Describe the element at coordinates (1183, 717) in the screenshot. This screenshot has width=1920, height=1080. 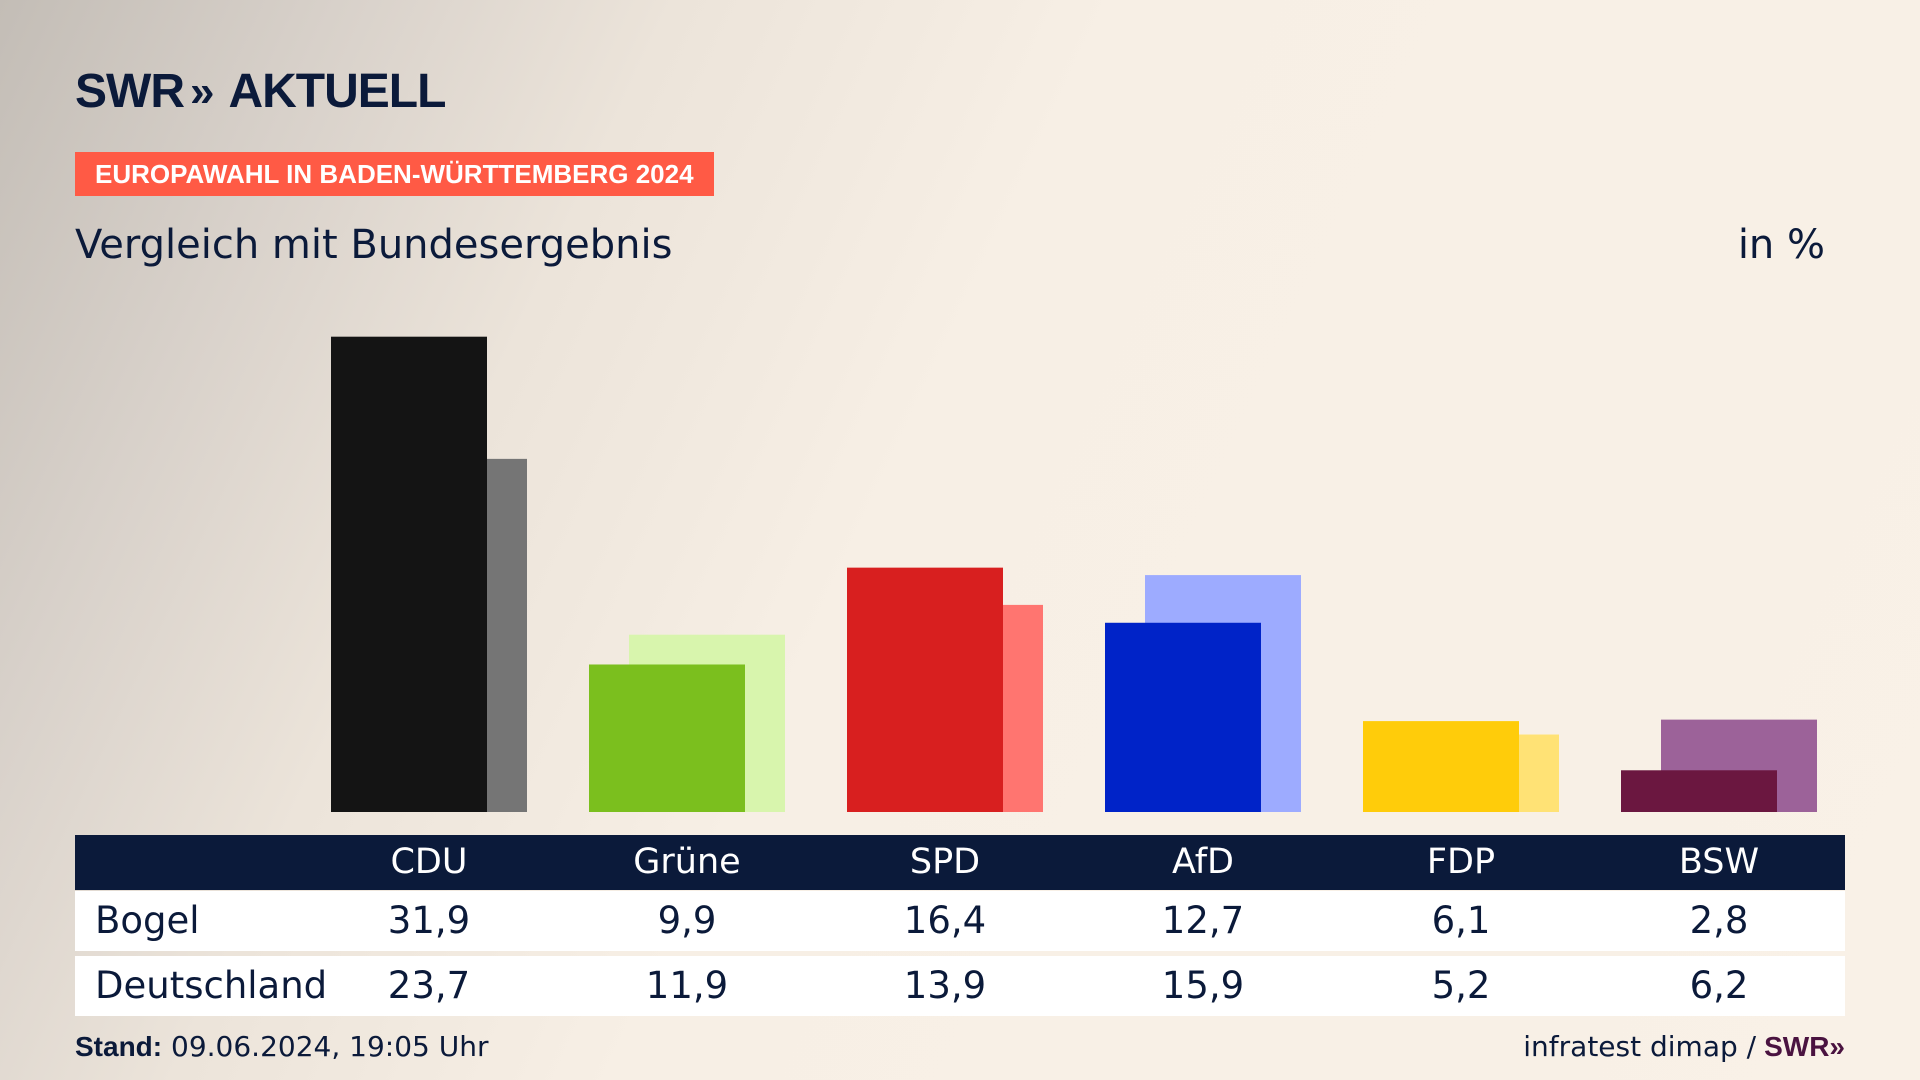
I see `bar-bogel-afd` at that location.